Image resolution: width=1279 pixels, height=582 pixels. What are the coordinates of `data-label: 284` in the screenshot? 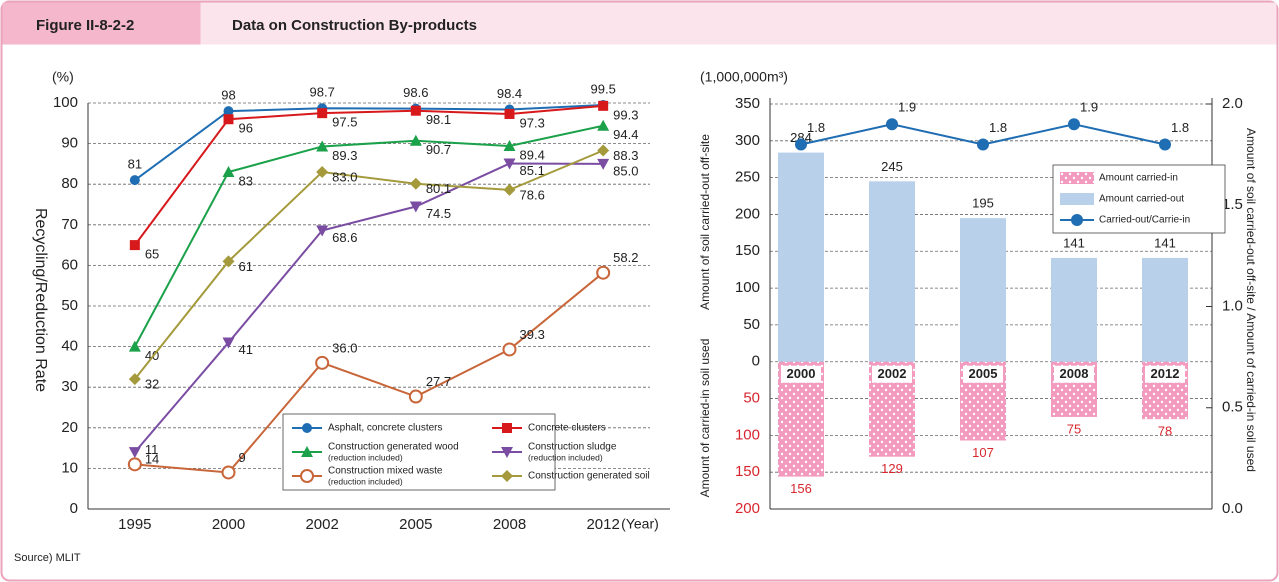 It's located at (801, 137).